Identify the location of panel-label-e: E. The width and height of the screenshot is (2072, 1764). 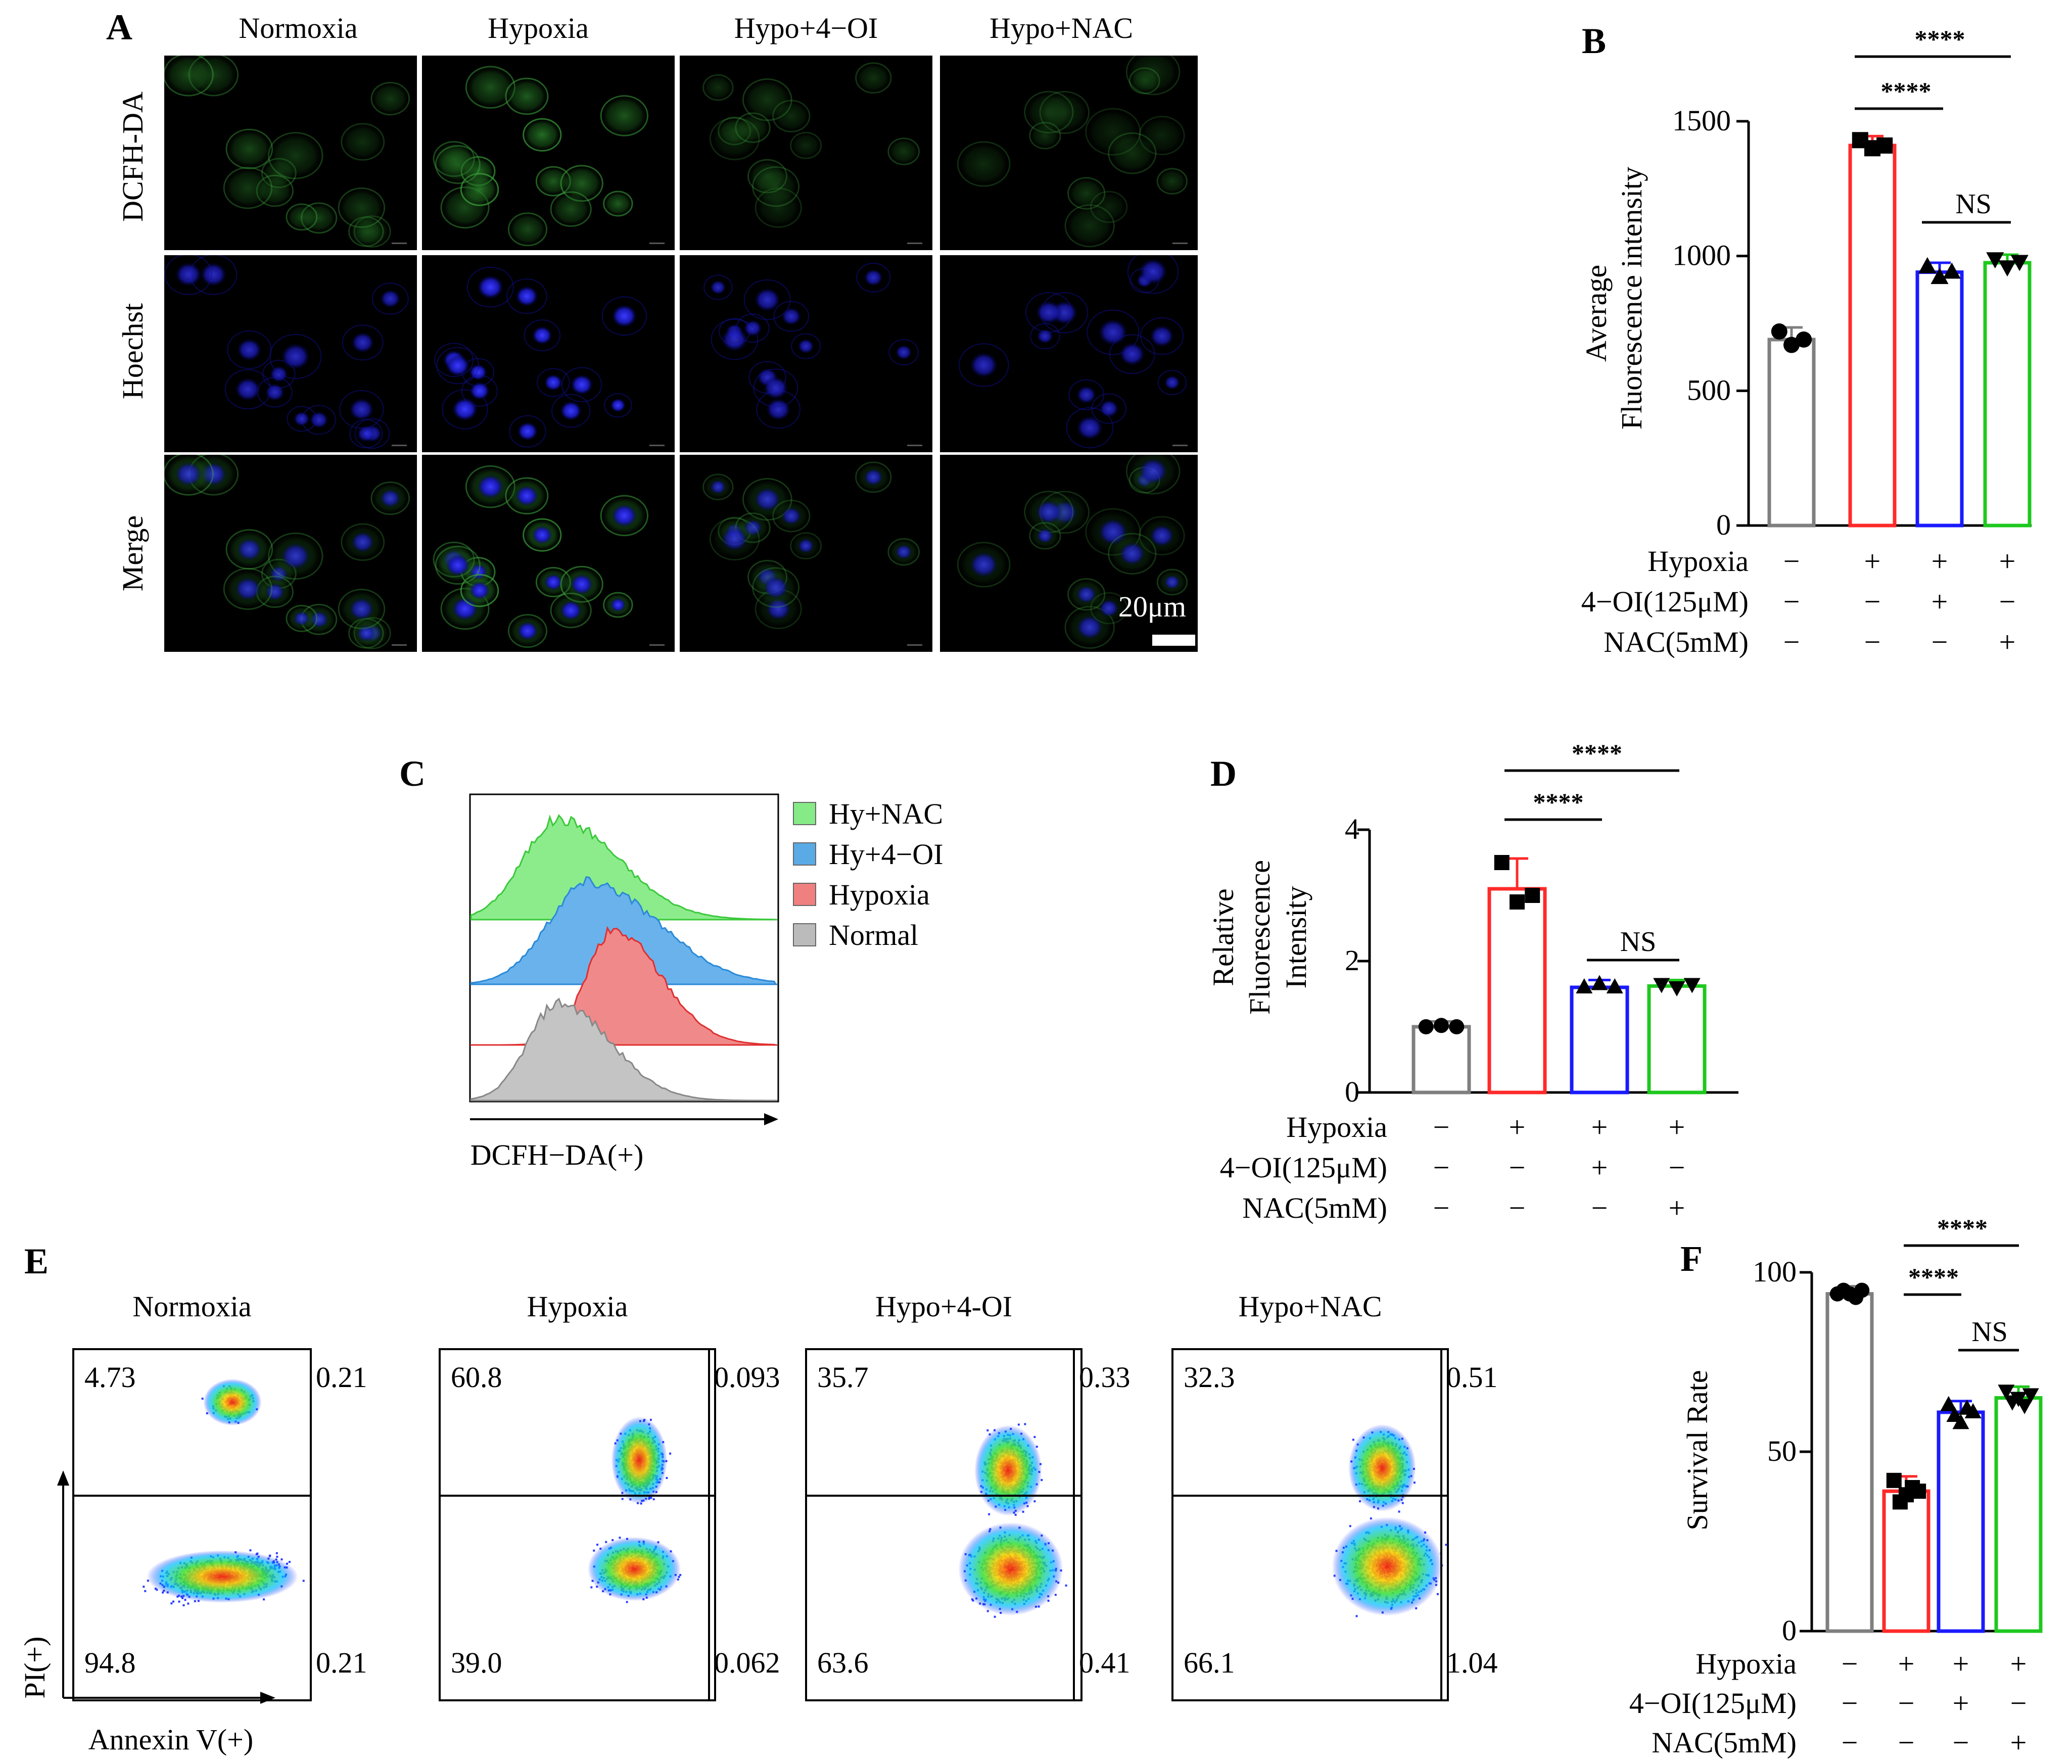
(36, 1261).